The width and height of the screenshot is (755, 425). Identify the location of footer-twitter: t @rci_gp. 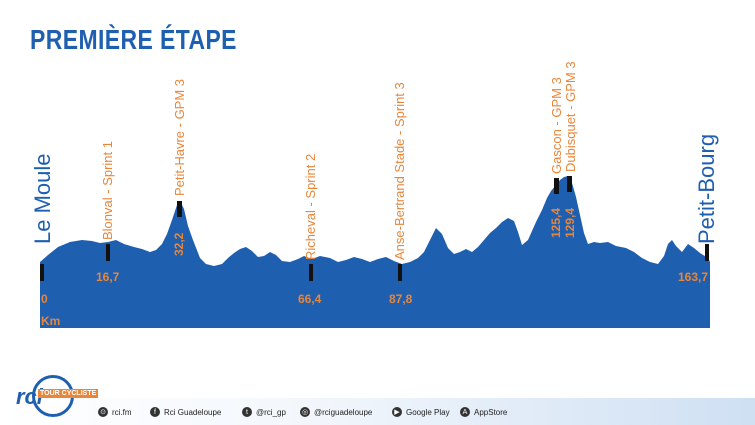
(264, 412).